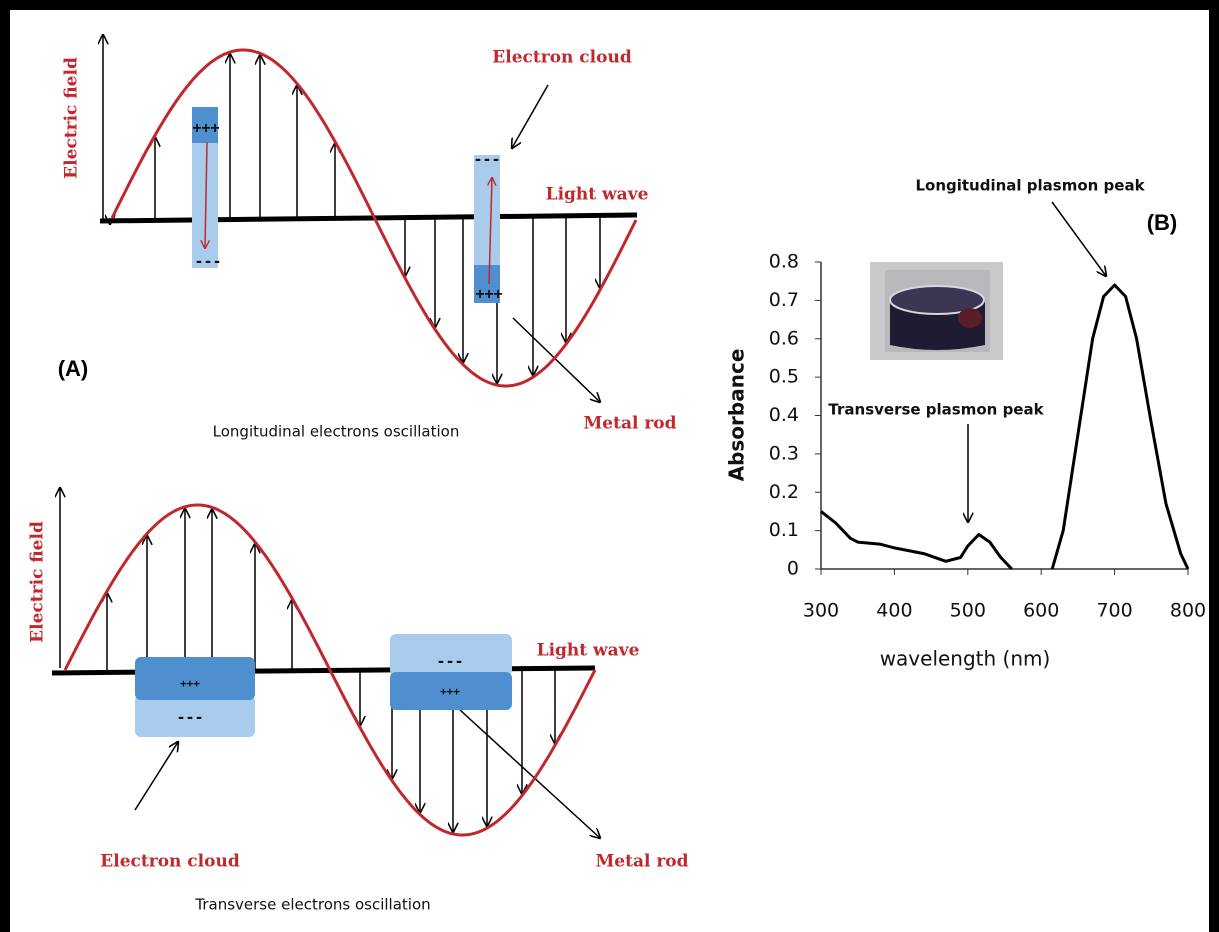 This screenshot has height=932, width=1219. Describe the element at coordinates (1041, 611) in the screenshot. I see `x-tick-label: 600` at that location.